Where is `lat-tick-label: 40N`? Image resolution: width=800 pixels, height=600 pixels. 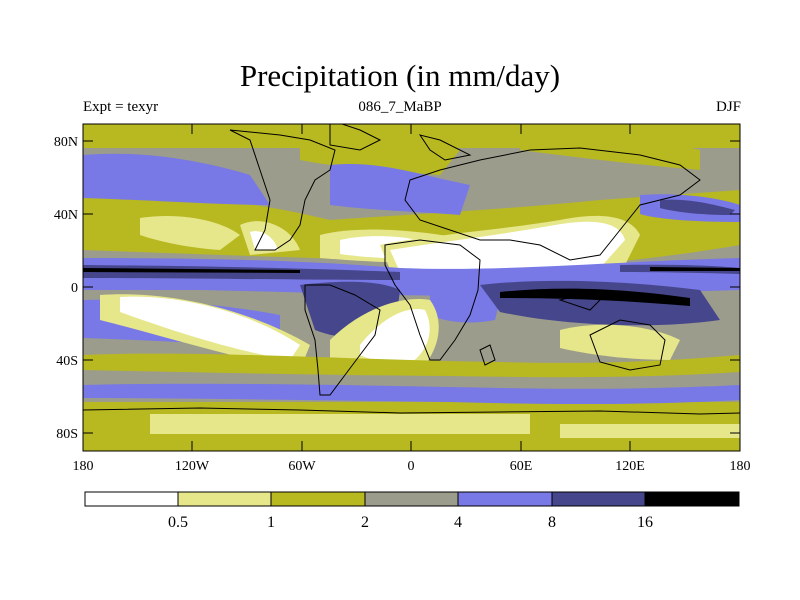 lat-tick-label: 40N is located at coordinates (66, 215).